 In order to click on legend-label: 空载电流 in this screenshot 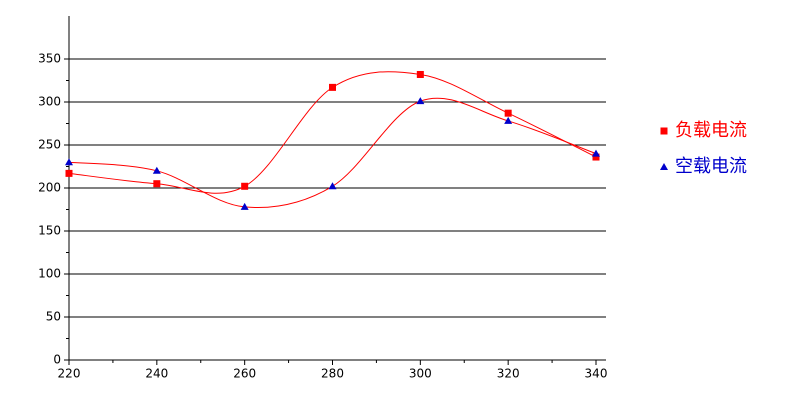, I will do `click(711, 166)`.